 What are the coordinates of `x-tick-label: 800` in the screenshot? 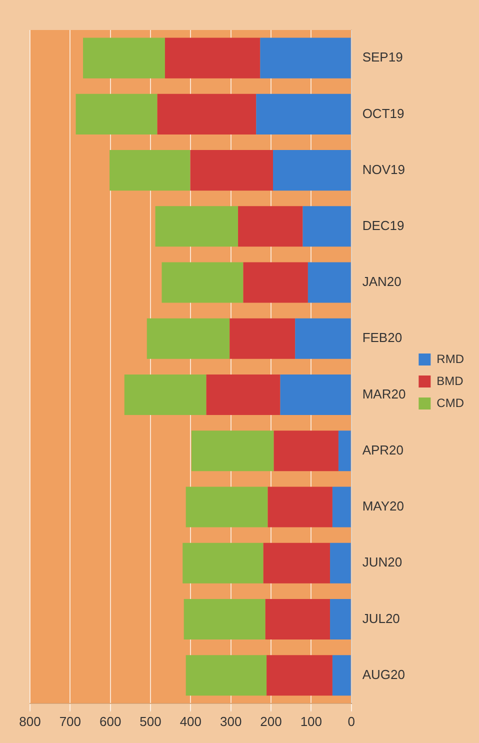 It's located at (30, 721).